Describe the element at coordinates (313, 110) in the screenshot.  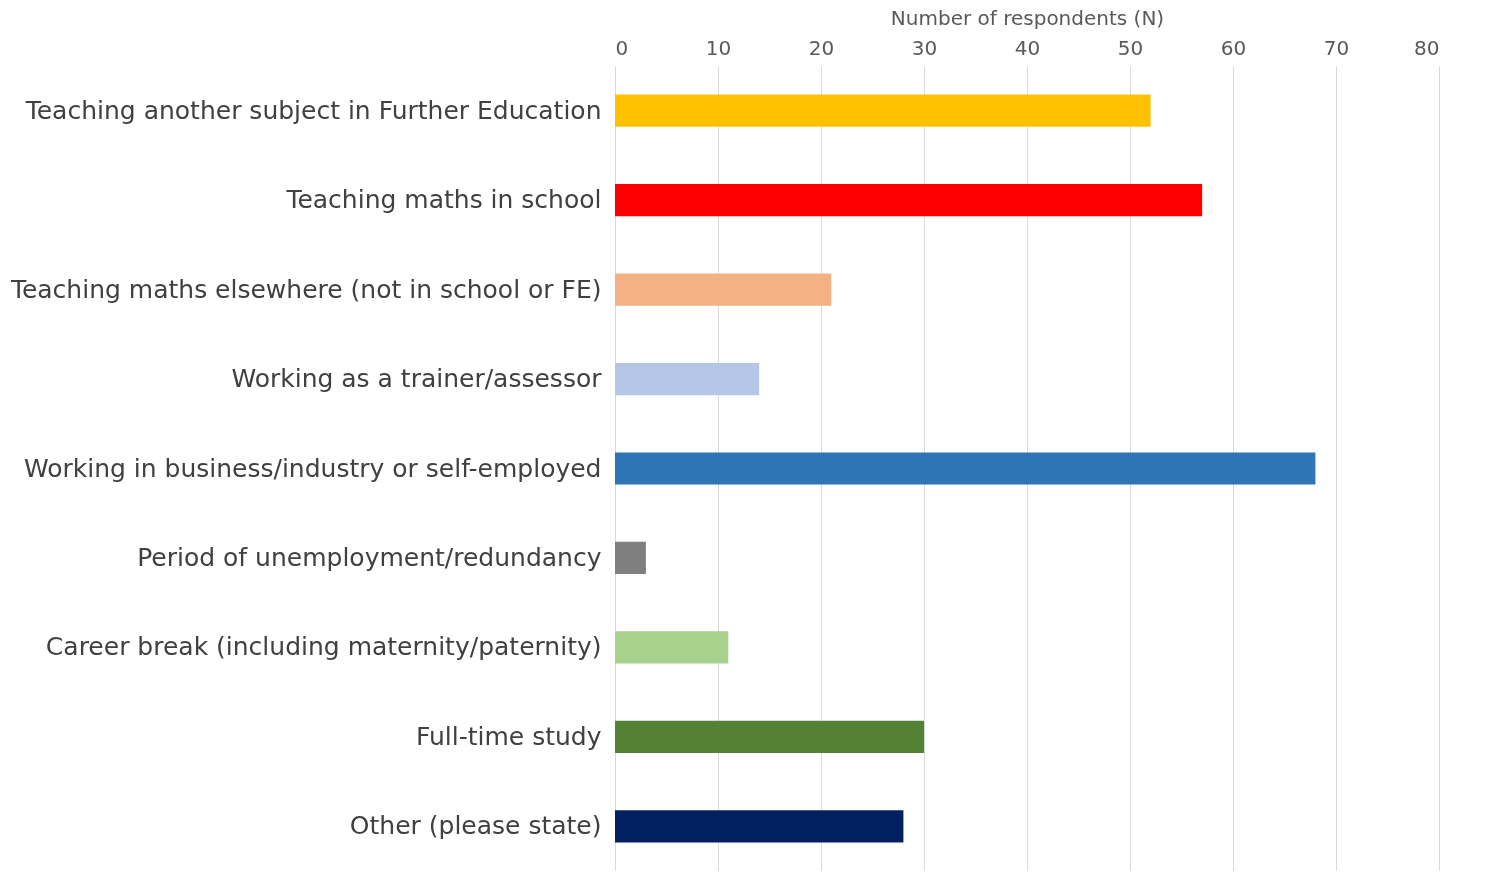
I see `y-tick-label: Teaching another subject in Further Education` at that location.